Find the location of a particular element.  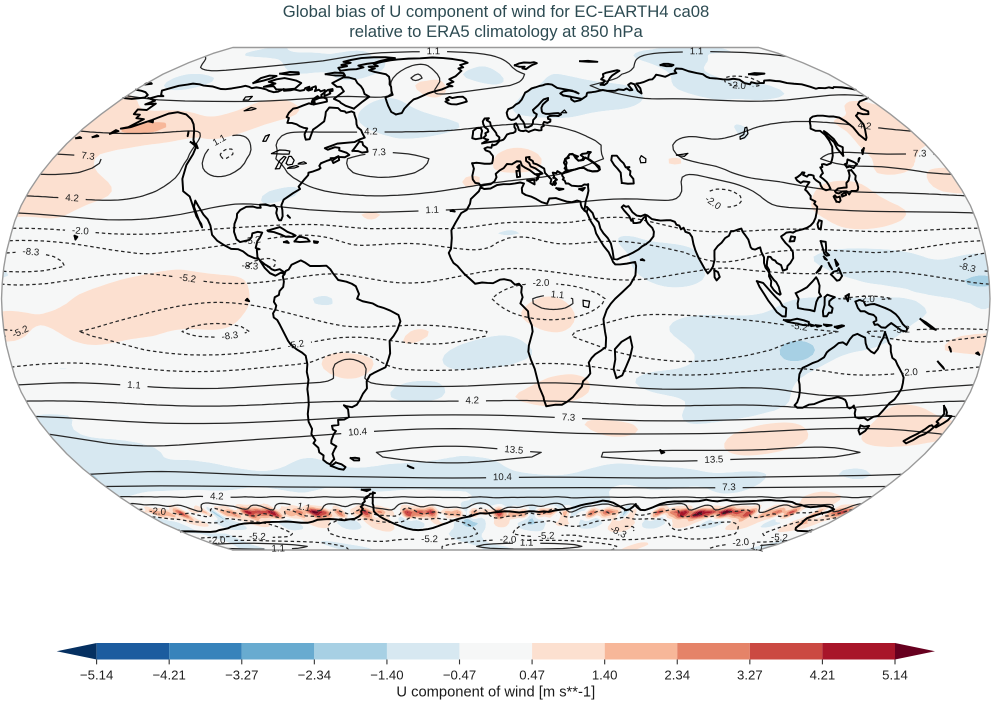

svg-text: U component of wind [m s**-1] is located at coordinates (495, 692).